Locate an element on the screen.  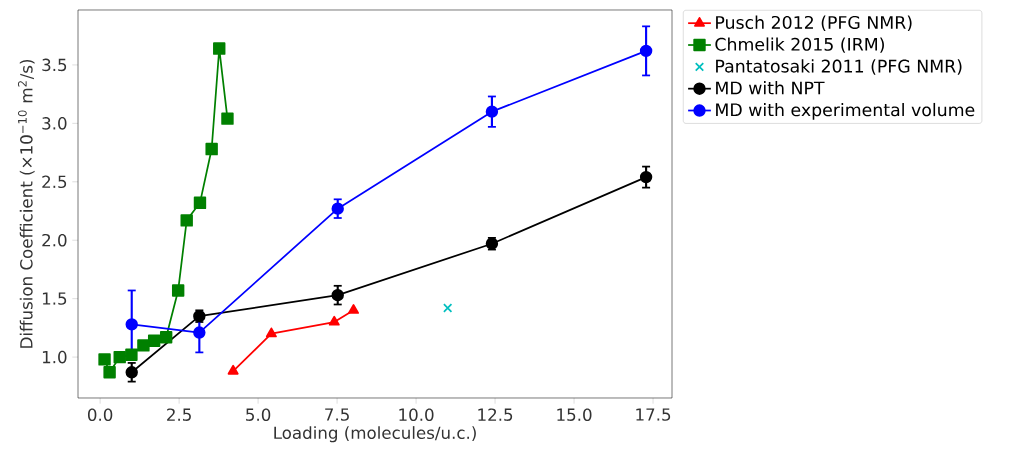
legend-label: Pusch 2012 (PFG NMR) is located at coordinates (814, 23).